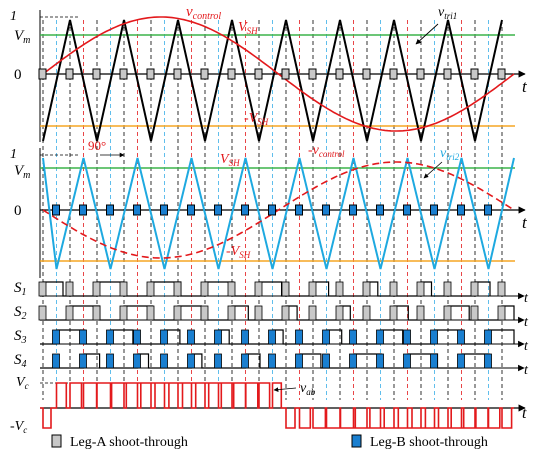  What do you see at coordinates (97, 145) in the screenshot?
I see `panel-b-deg-label: 90°` at bounding box center [97, 145].